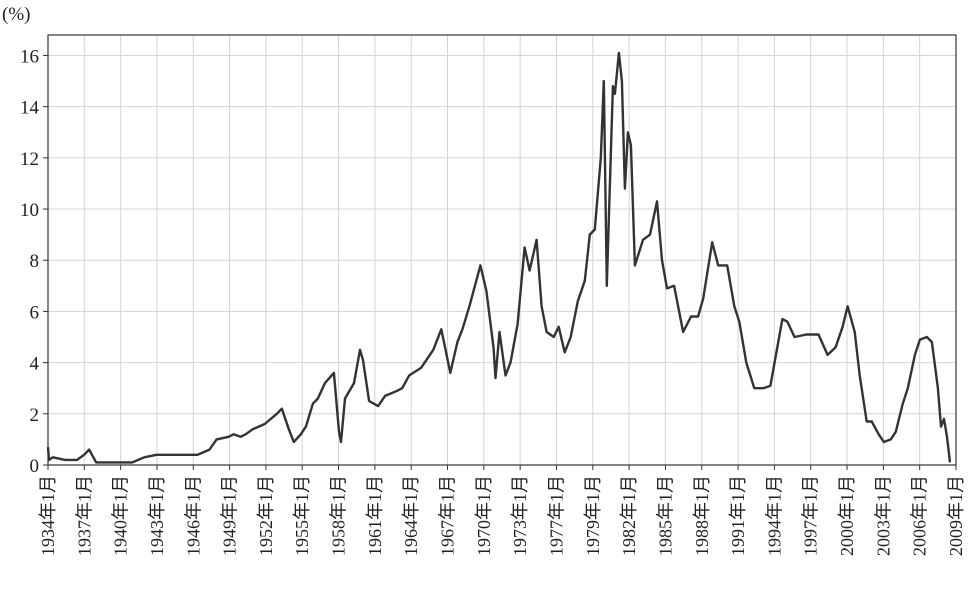 The image size is (972, 603). Describe the element at coordinates (266, 515) in the screenshot. I see `x-tick-label: 1952年1月` at that location.